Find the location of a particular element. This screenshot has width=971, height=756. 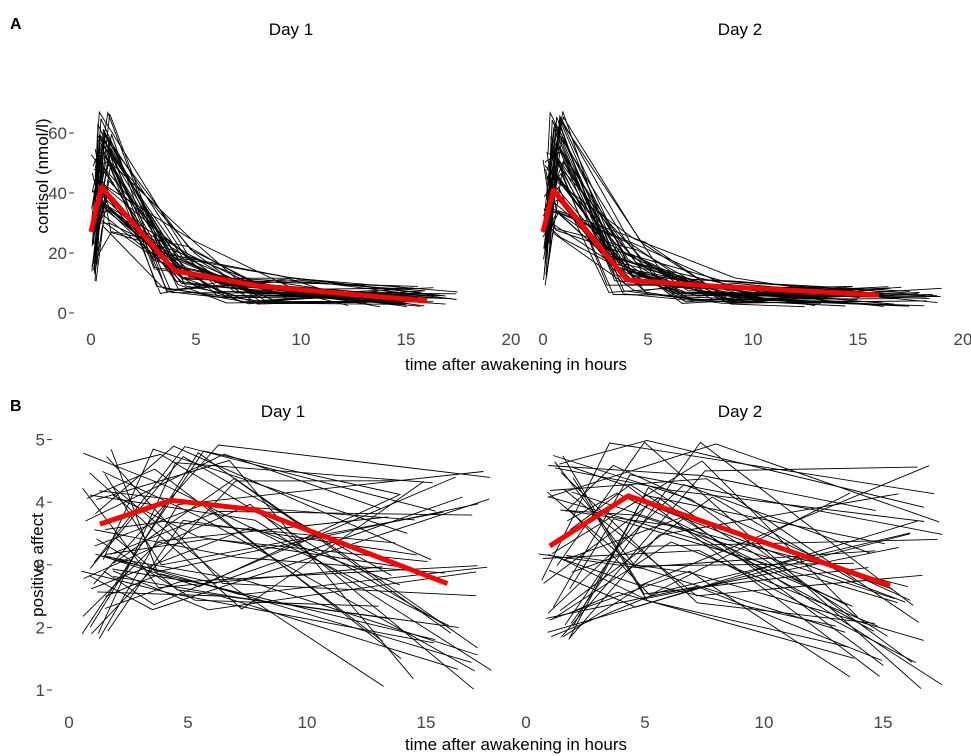

y-tick-label-b-0: 1 is located at coordinates (40, 690).